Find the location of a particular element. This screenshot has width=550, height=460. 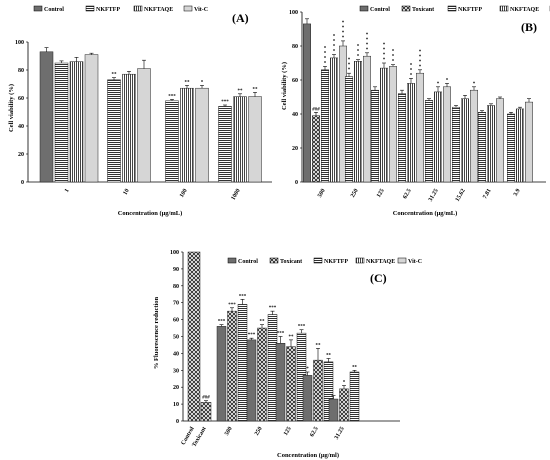

panel-b-ylabel: Cell viability (%) is located at coordinates (284, 86).